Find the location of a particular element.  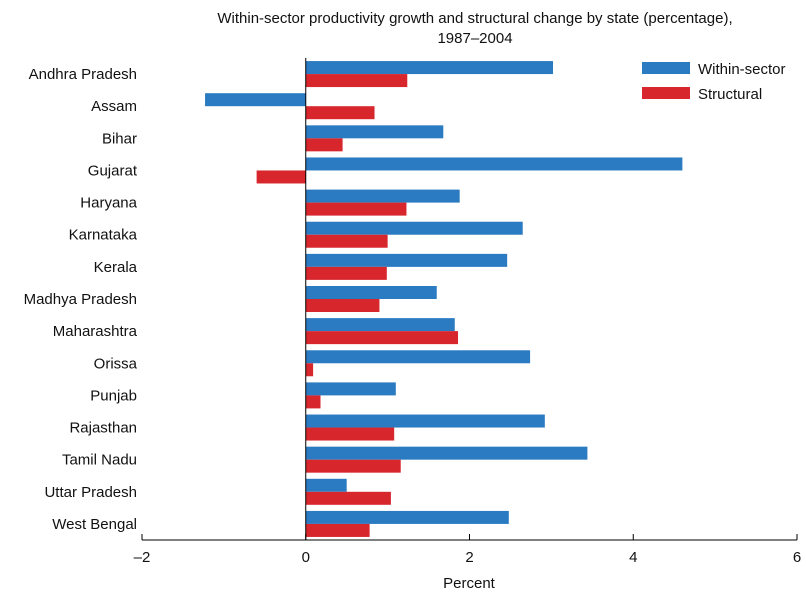

category-label-karnataka: Karnataka is located at coordinates (103, 235).